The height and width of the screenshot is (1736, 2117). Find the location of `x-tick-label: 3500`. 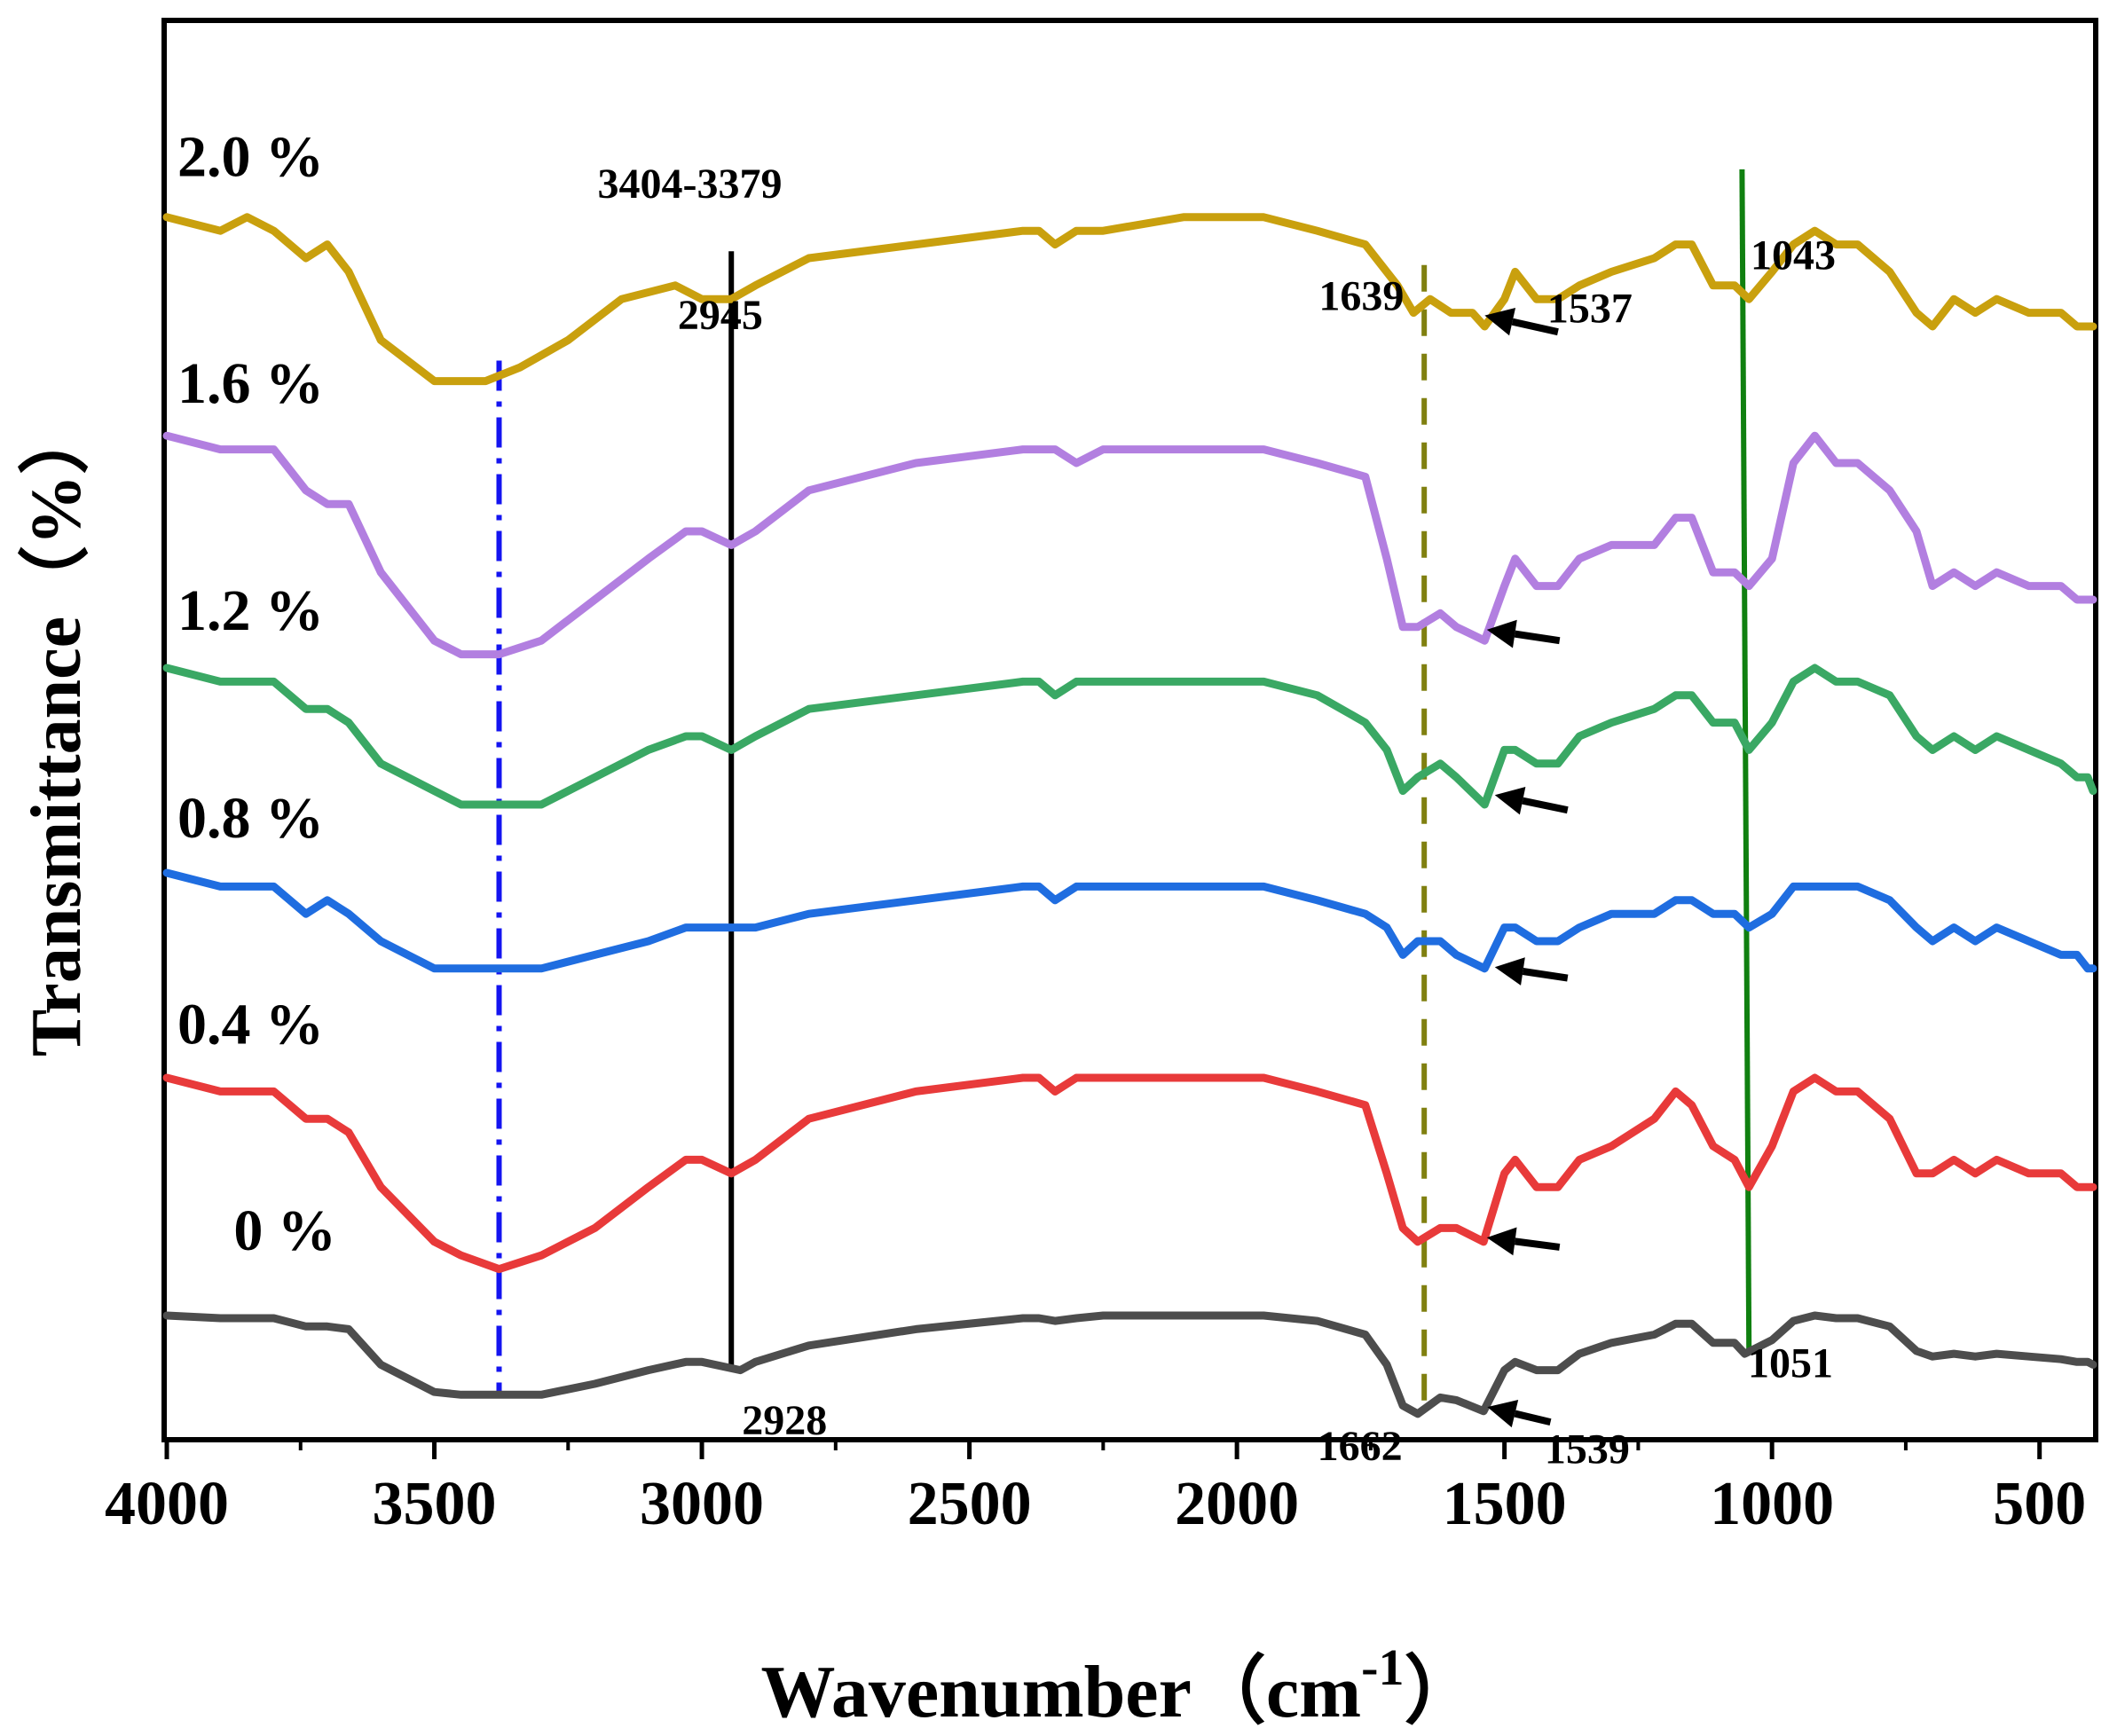

x-tick-label: 3500 is located at coordinates (435, 1504).